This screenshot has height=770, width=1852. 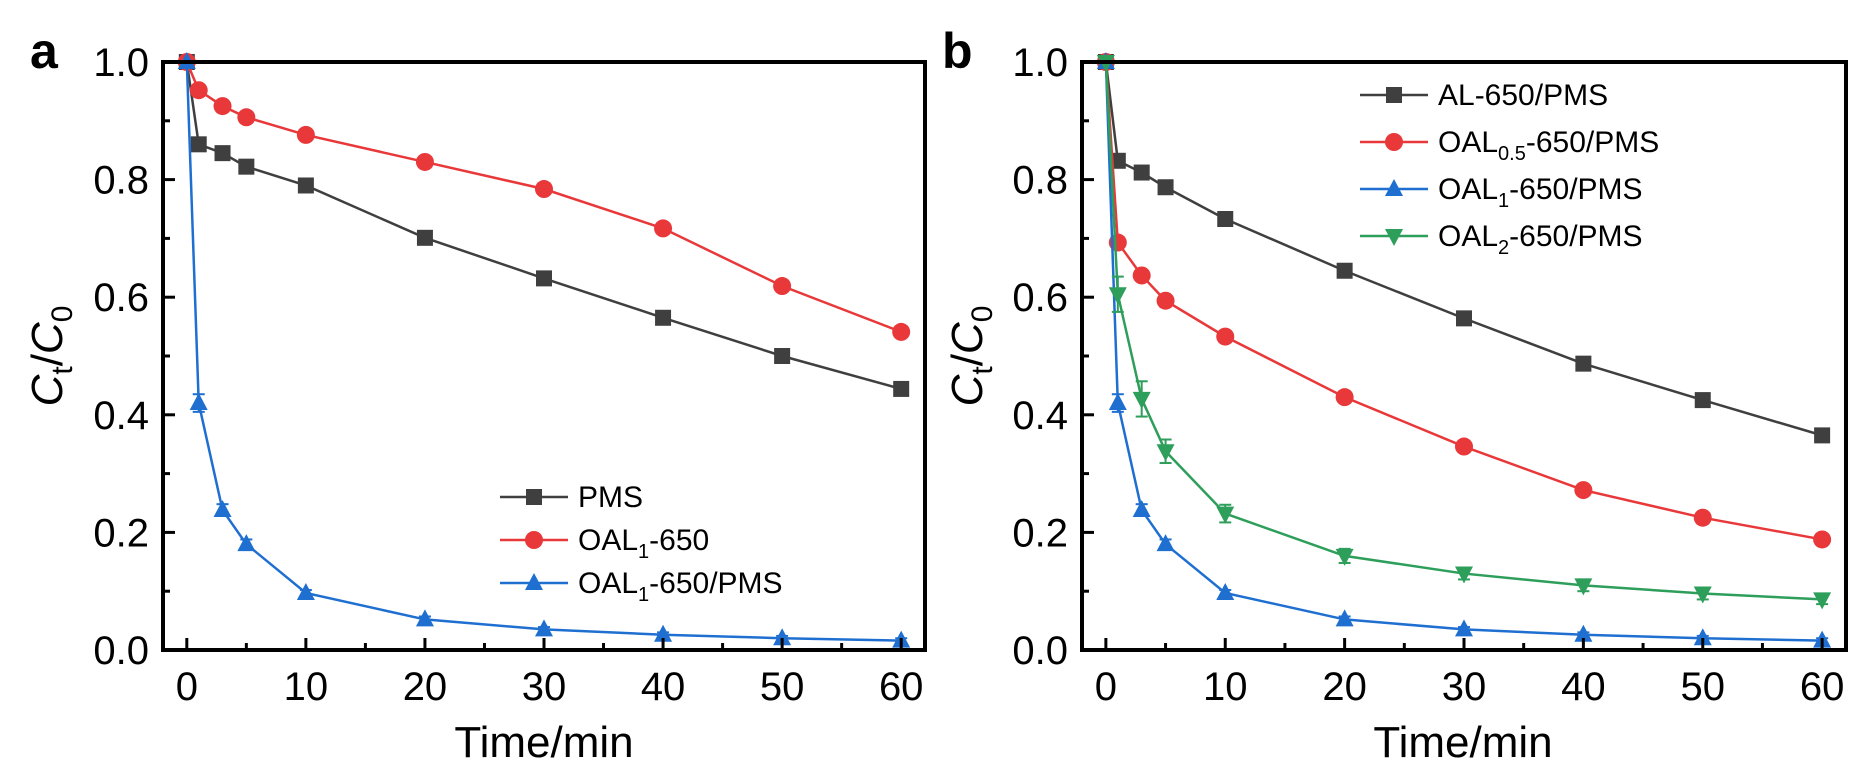 What do you see at coordinates (610, 497) in the screenshot?
I see `legend-label: PMS` at bounding box center [610, 497].